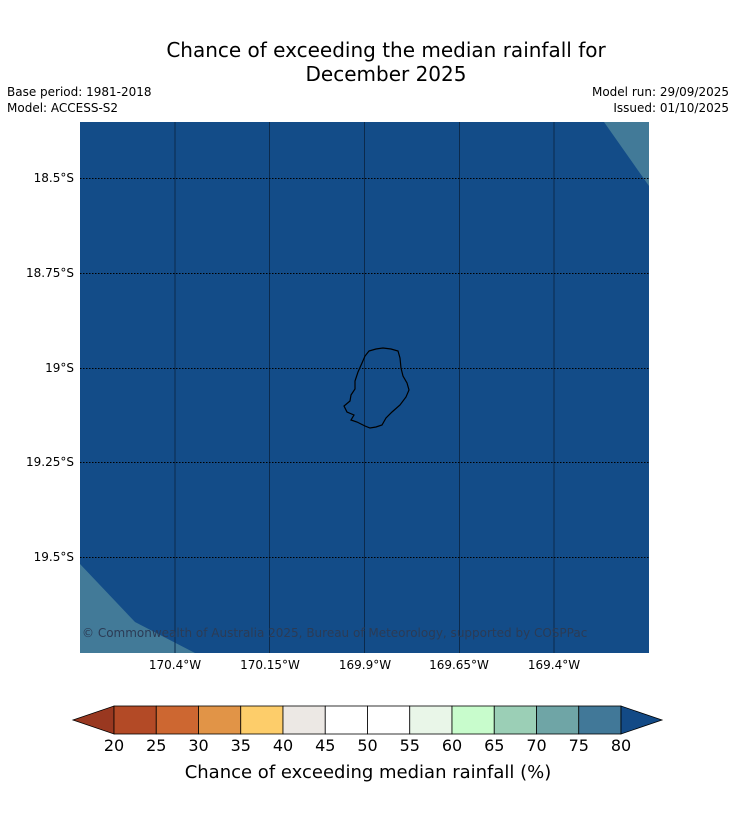  Describe the element at coordinates (50, 462) in the screenshot. I see `lat-label-4: 19.25°S` at that location.